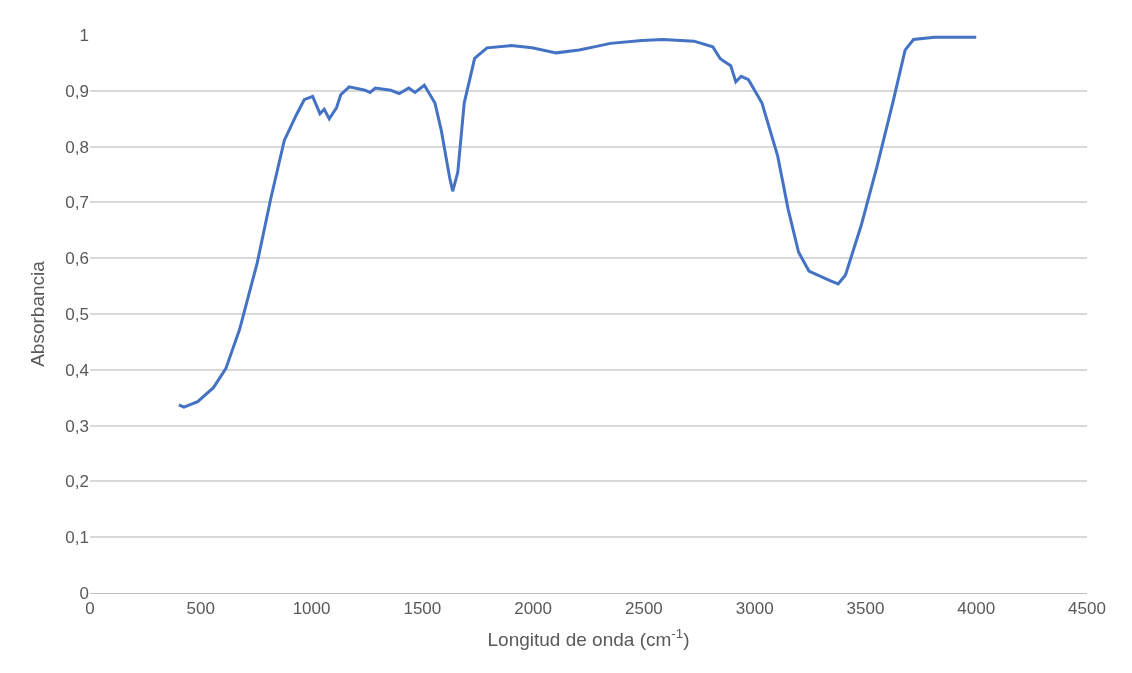 The height and width of the screenshot is (673, 1132). Describe the element at coordinates (533, 609) in the screenshot. I see `x-tick-label: 2000` at that location.